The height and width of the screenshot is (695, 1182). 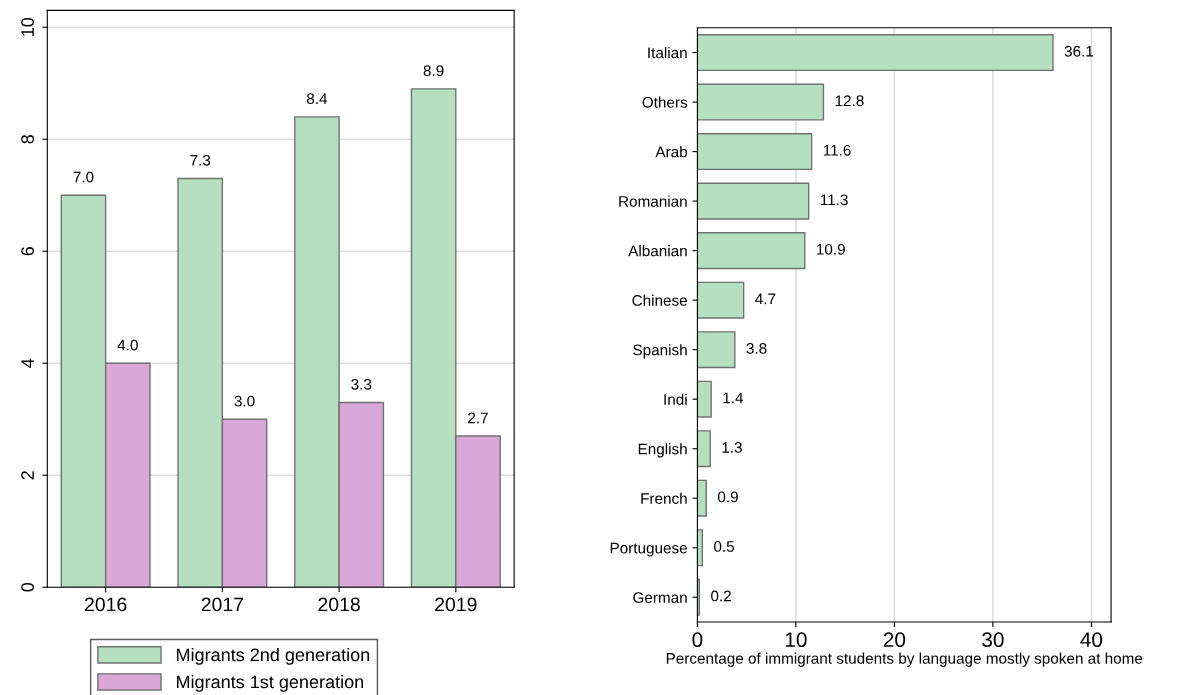 I want to click on y-tick-label: Chinese, so click(x=659, y=300).